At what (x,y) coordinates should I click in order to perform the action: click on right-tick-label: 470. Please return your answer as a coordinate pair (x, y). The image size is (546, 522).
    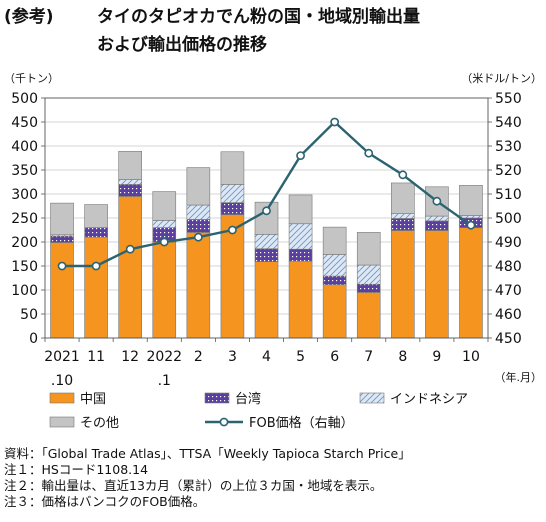
    Looking at the image, I should click on (508, 291).